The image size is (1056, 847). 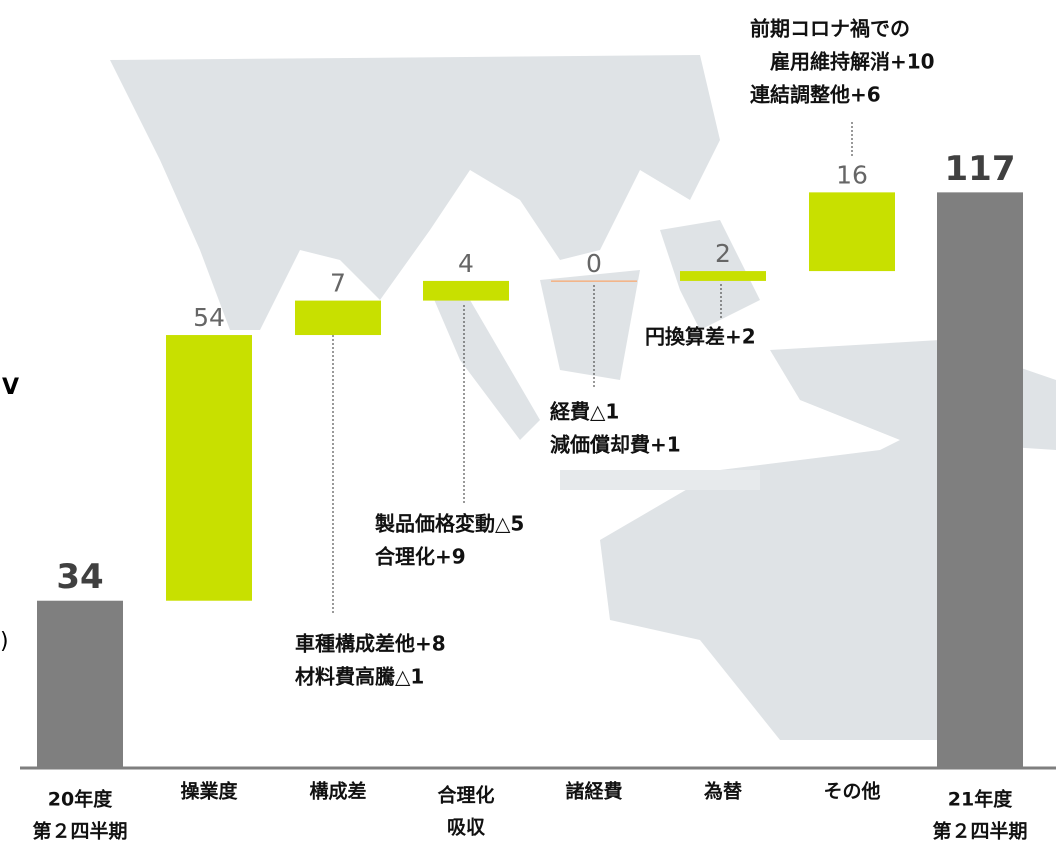 What do you see at coordinates (466, 828) in the screenshot?
I see `x-tick-label: 吸収` at bounding box center [466, 828].